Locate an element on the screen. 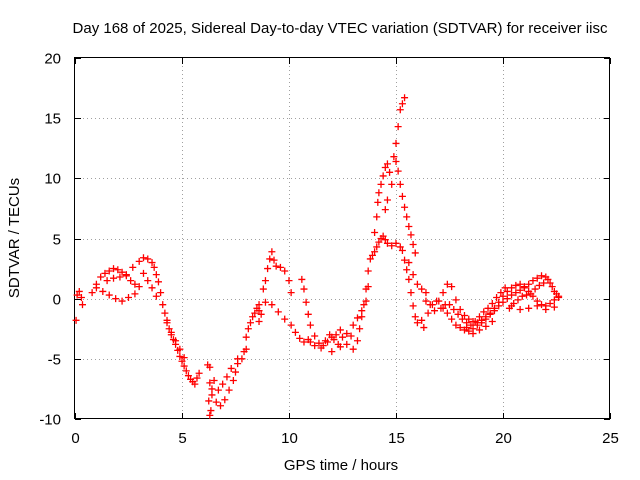 The image size is (640, 480). x-axis-tick-labels: 0 5 10 15 20 25 is located at coordinates (345, 438).